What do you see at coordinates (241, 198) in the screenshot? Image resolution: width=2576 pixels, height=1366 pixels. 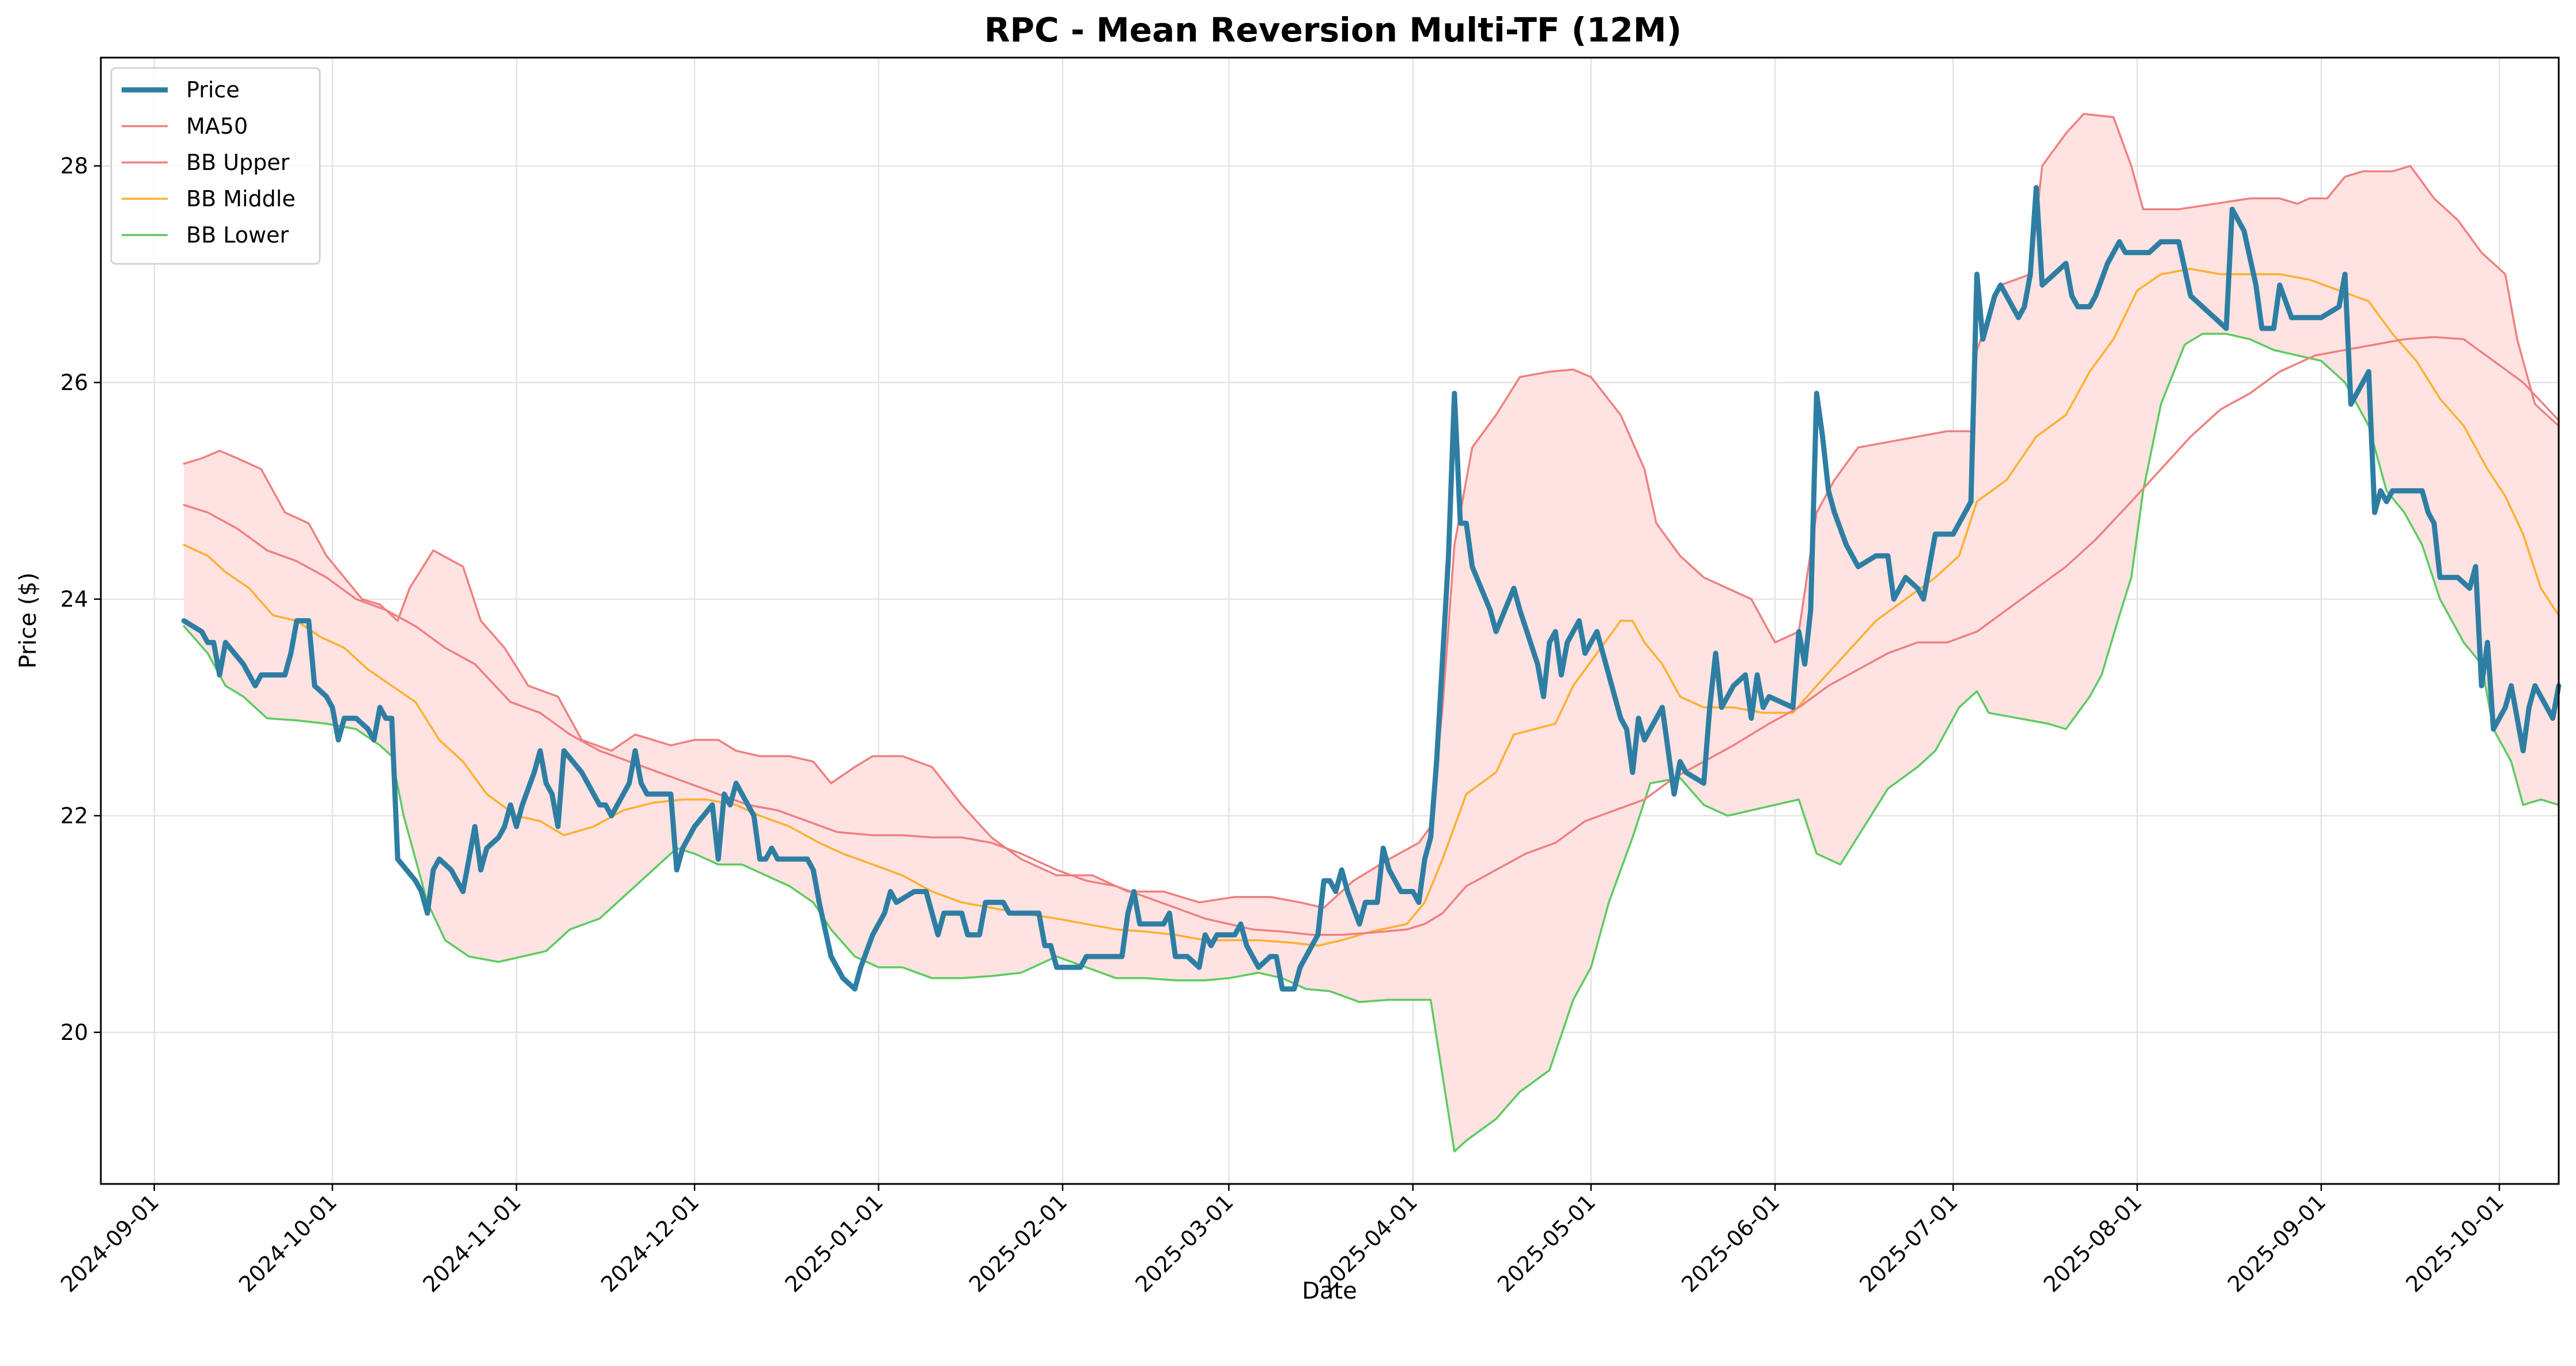 I see `legend-label: BB Middle` at bounding box center [241, 198].